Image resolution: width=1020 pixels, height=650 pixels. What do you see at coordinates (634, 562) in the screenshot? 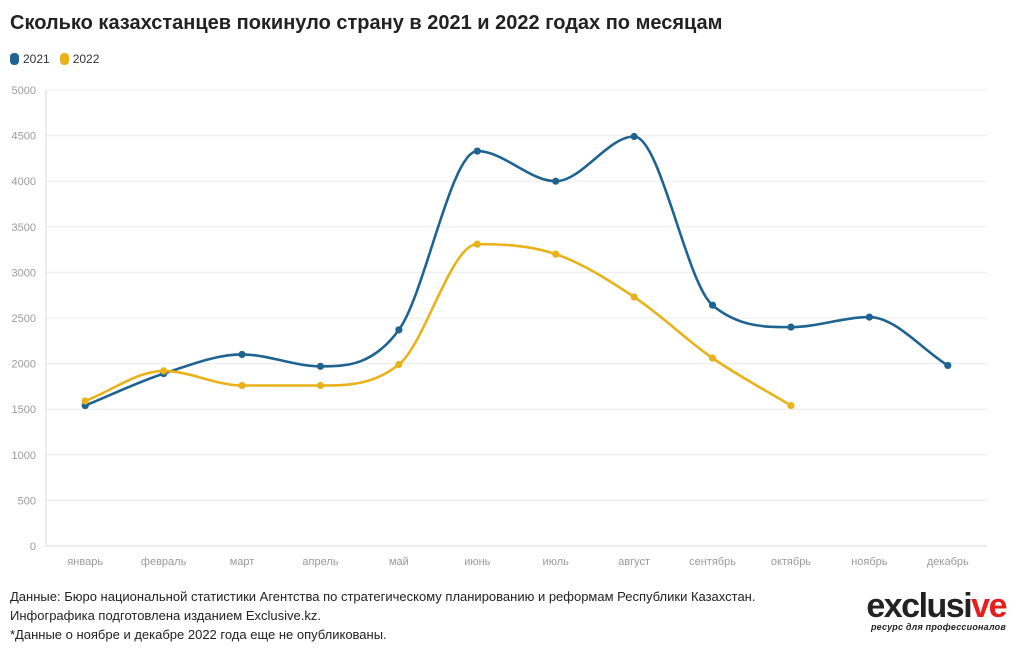
I see `x-tick-label: август` at bounding box center [634, 562].